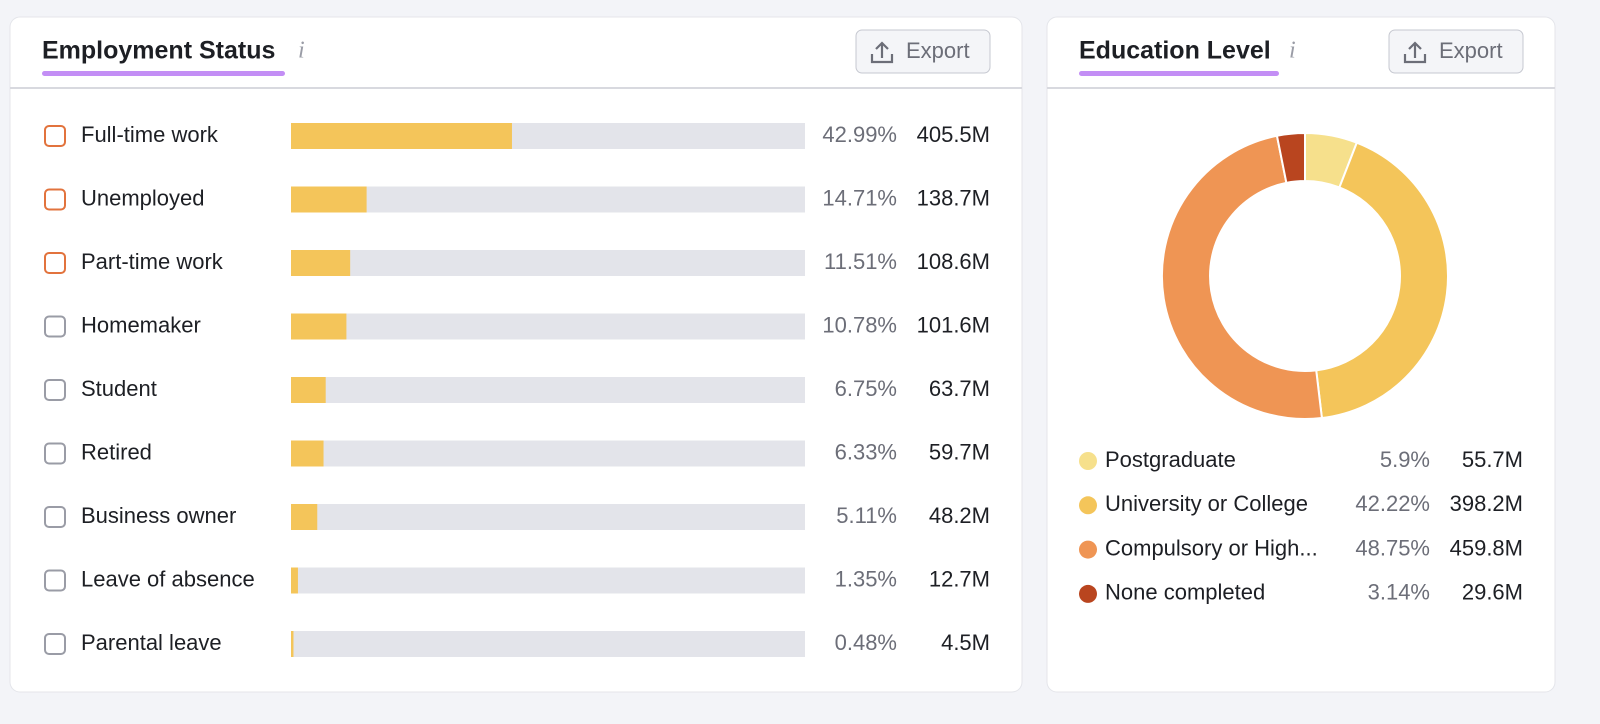 This screenshot has width=1600, height=724. Describe the element at coordinates (866, 451) in the screenshot. I see `percent-label: 6.33%` at that location.